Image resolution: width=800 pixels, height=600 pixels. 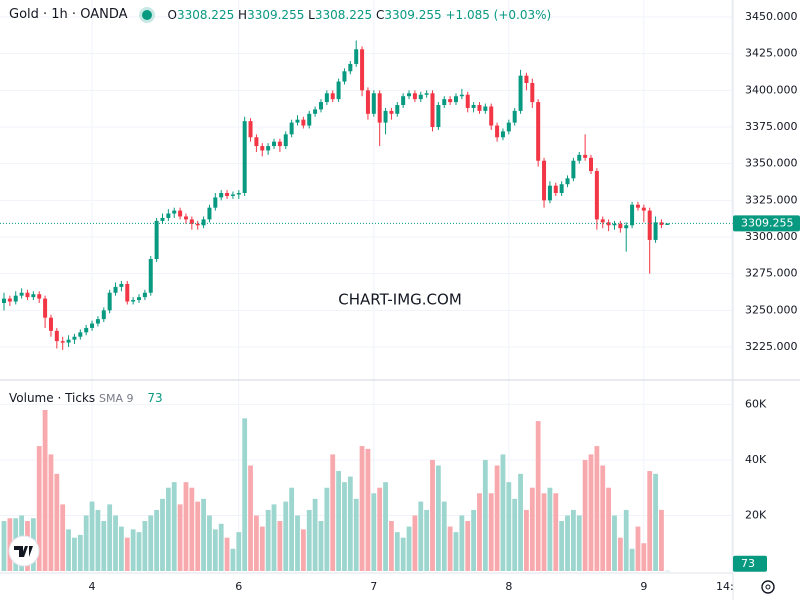 What do you see at coordinates (771, 163) in the screenshot?
I see `y-tick-label: 3350.000` at bounding box center [771, 163].